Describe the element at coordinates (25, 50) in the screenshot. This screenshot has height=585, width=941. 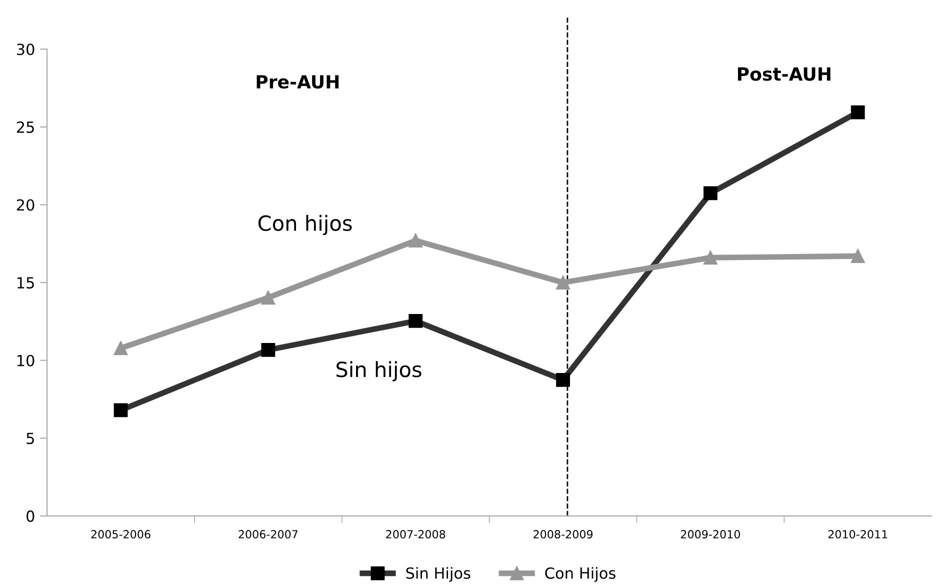
I see `y-tick-label: 30` at that location.